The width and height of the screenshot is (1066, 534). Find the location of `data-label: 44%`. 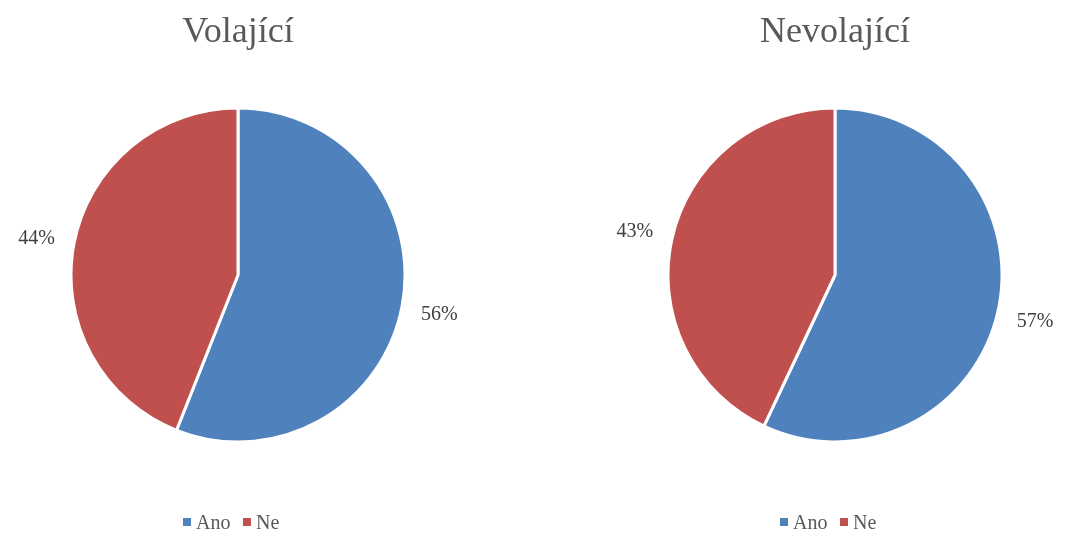

data-label: 44% is located at coordinates (36, 236).